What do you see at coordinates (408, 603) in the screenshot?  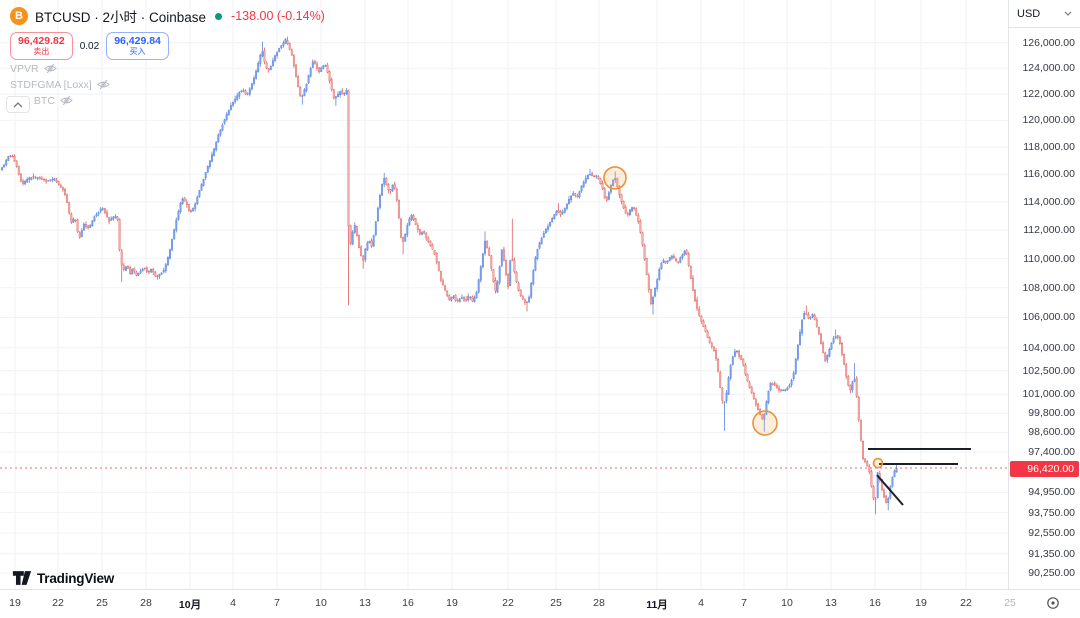 I see `time-tick-label: 16` at bounding box center [408, 603].